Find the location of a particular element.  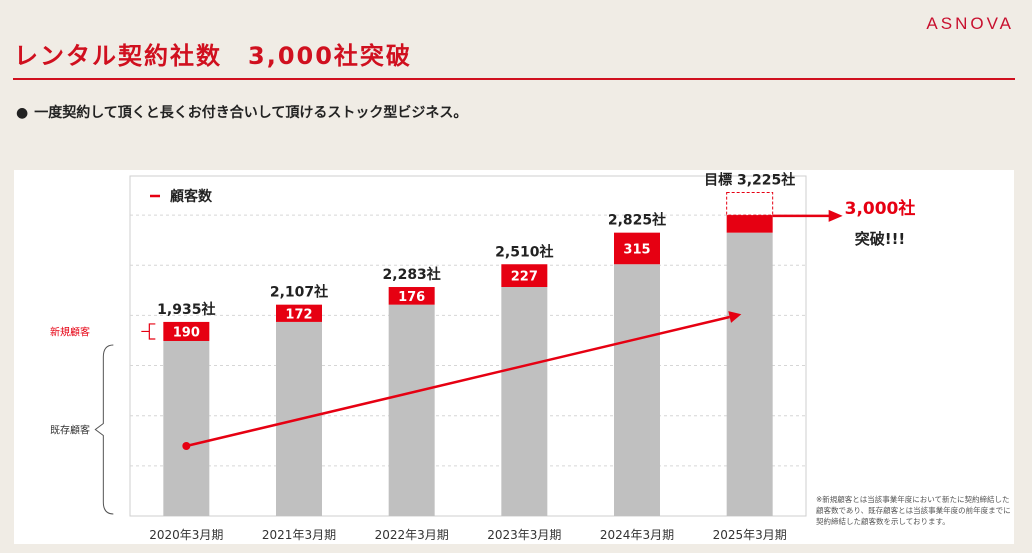

trend-arrow-start-icon is located at coordinates (186, 446).